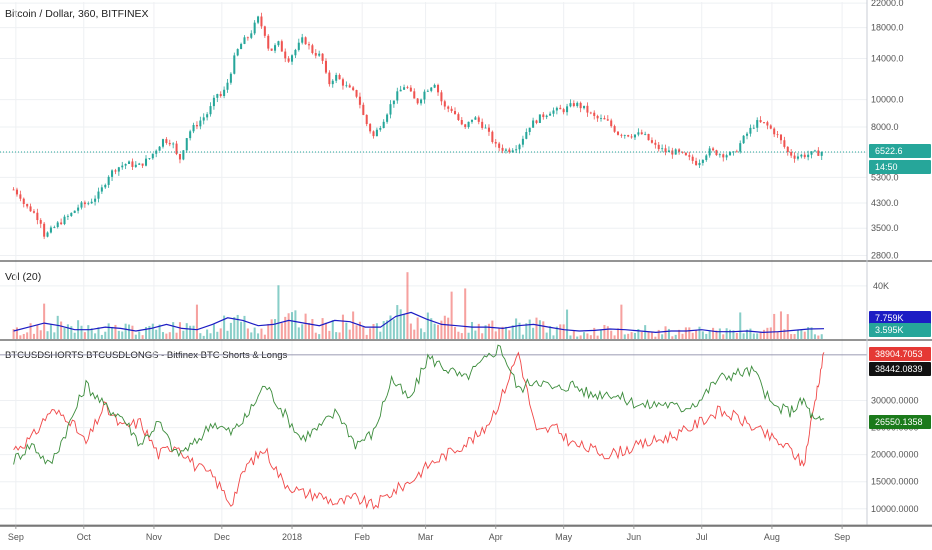  Describe the element at coordinates (885, 177) in the screenshot. I see `price-tick-label: 5300.0` at that location.